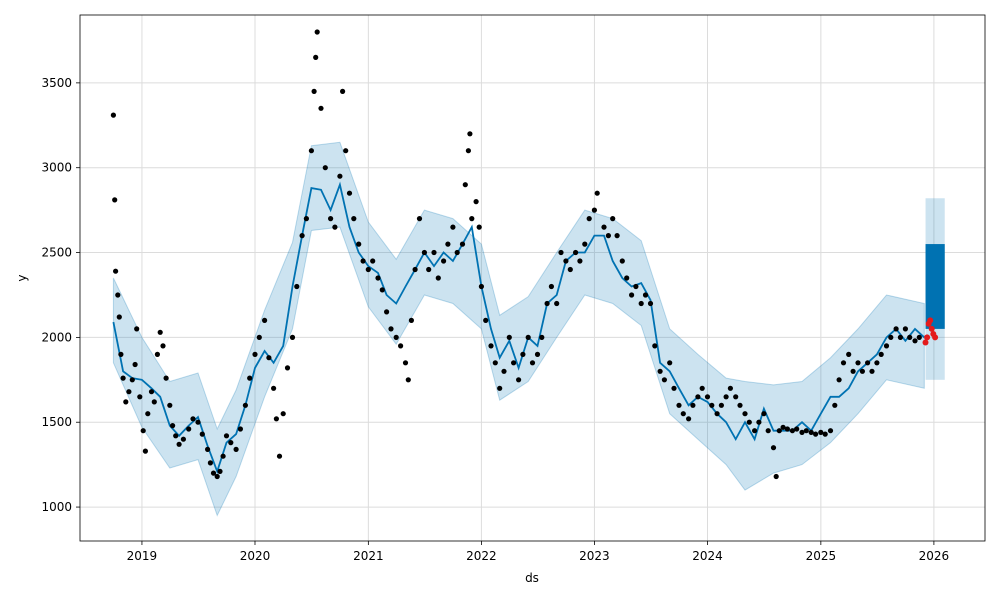  What do you see at coordinates (594, 556) in the screenshot?
I see `x-tick-label: 2023` at bounding box center [594, 556].